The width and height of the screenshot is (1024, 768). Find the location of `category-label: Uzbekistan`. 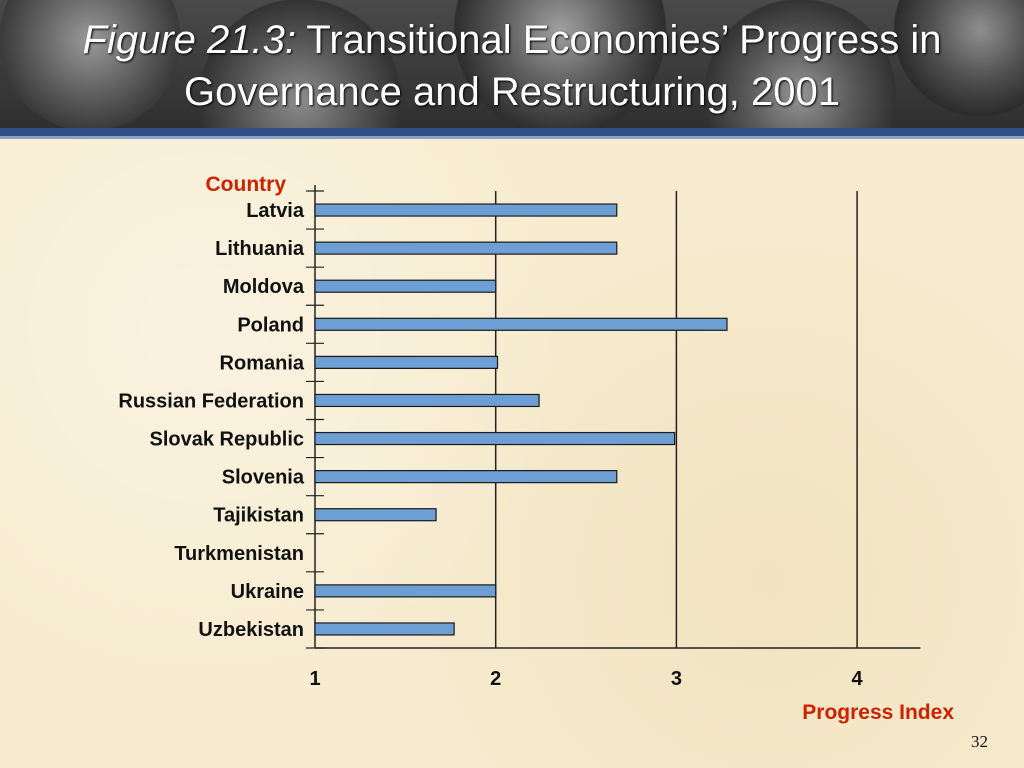

category-label: Uzbekistan is located at coordinates (251, 630).